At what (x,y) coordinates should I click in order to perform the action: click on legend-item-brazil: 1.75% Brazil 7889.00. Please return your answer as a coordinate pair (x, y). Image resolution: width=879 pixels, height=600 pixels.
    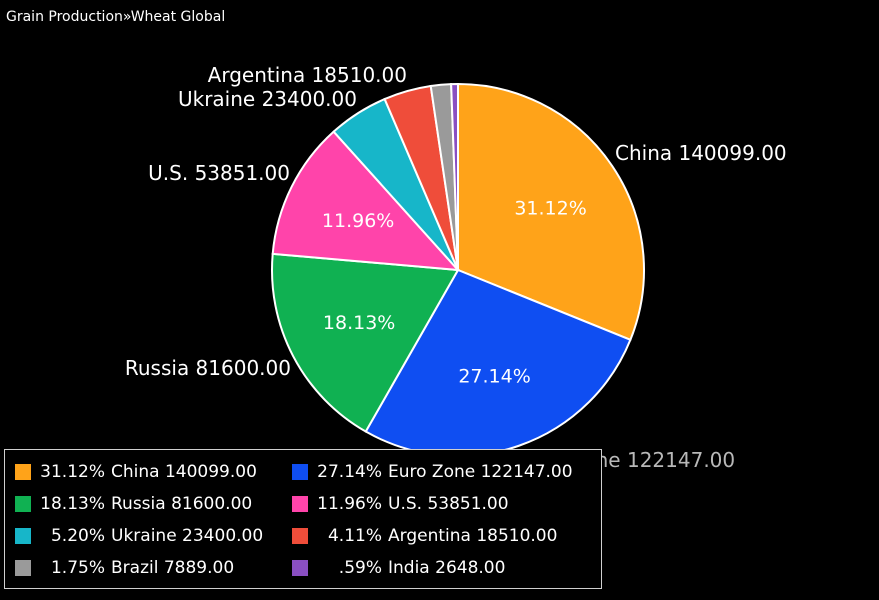
    Looking at the image, I should click on (124, 568).